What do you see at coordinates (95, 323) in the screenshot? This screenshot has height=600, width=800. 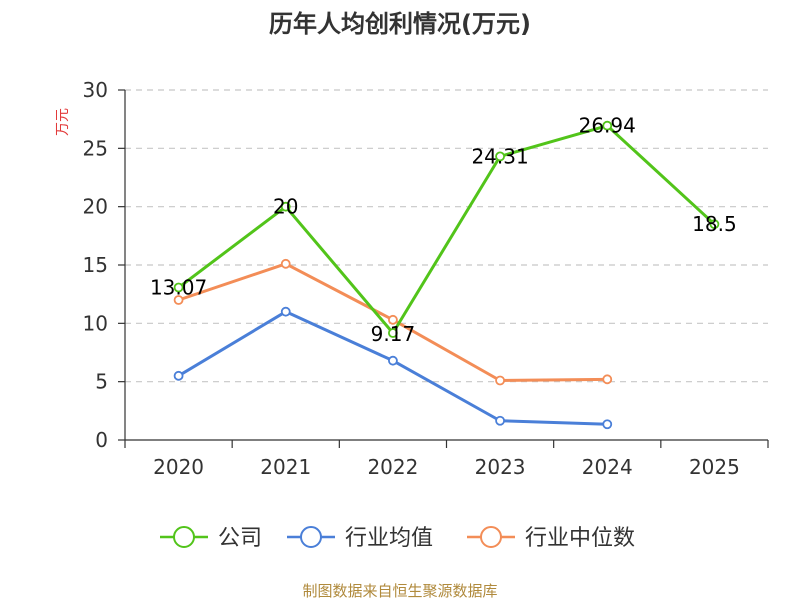 I see `y-tick-label: 10` at bounding box center [95, 323].